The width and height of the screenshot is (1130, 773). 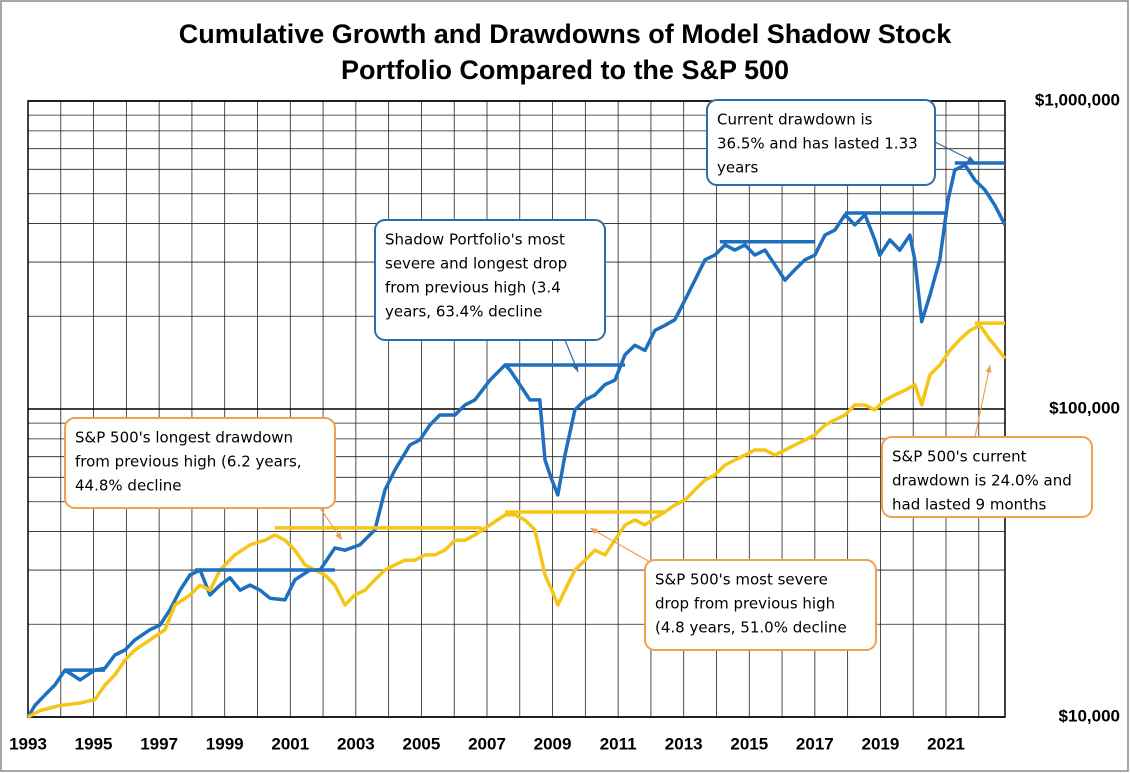 I want to click on annotation-text: Current drawdown is, so click(x=795, y=120).